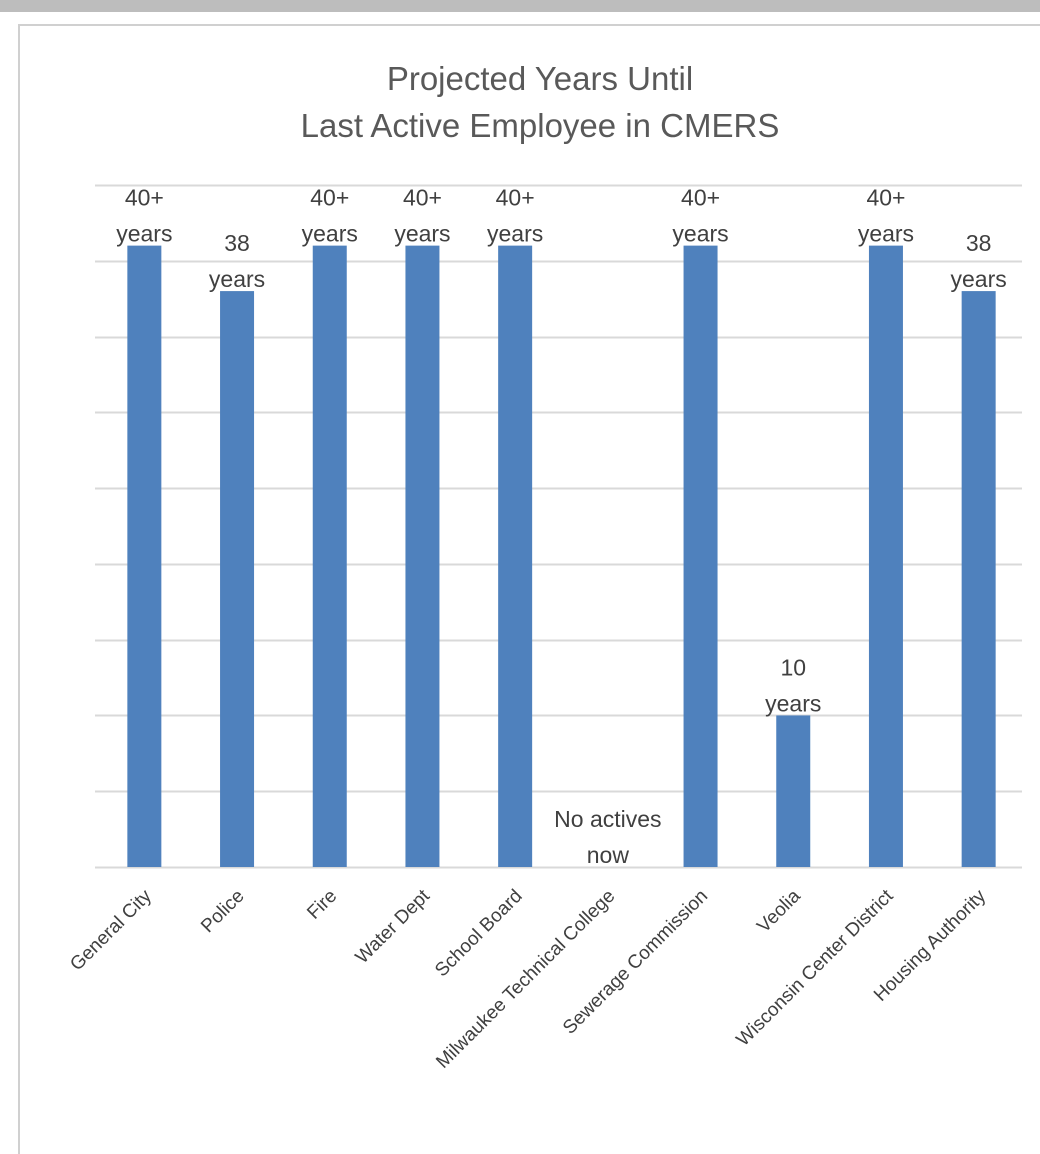  I want to click on x-tick-label: Wisconsin Center District, so click(815, 967).